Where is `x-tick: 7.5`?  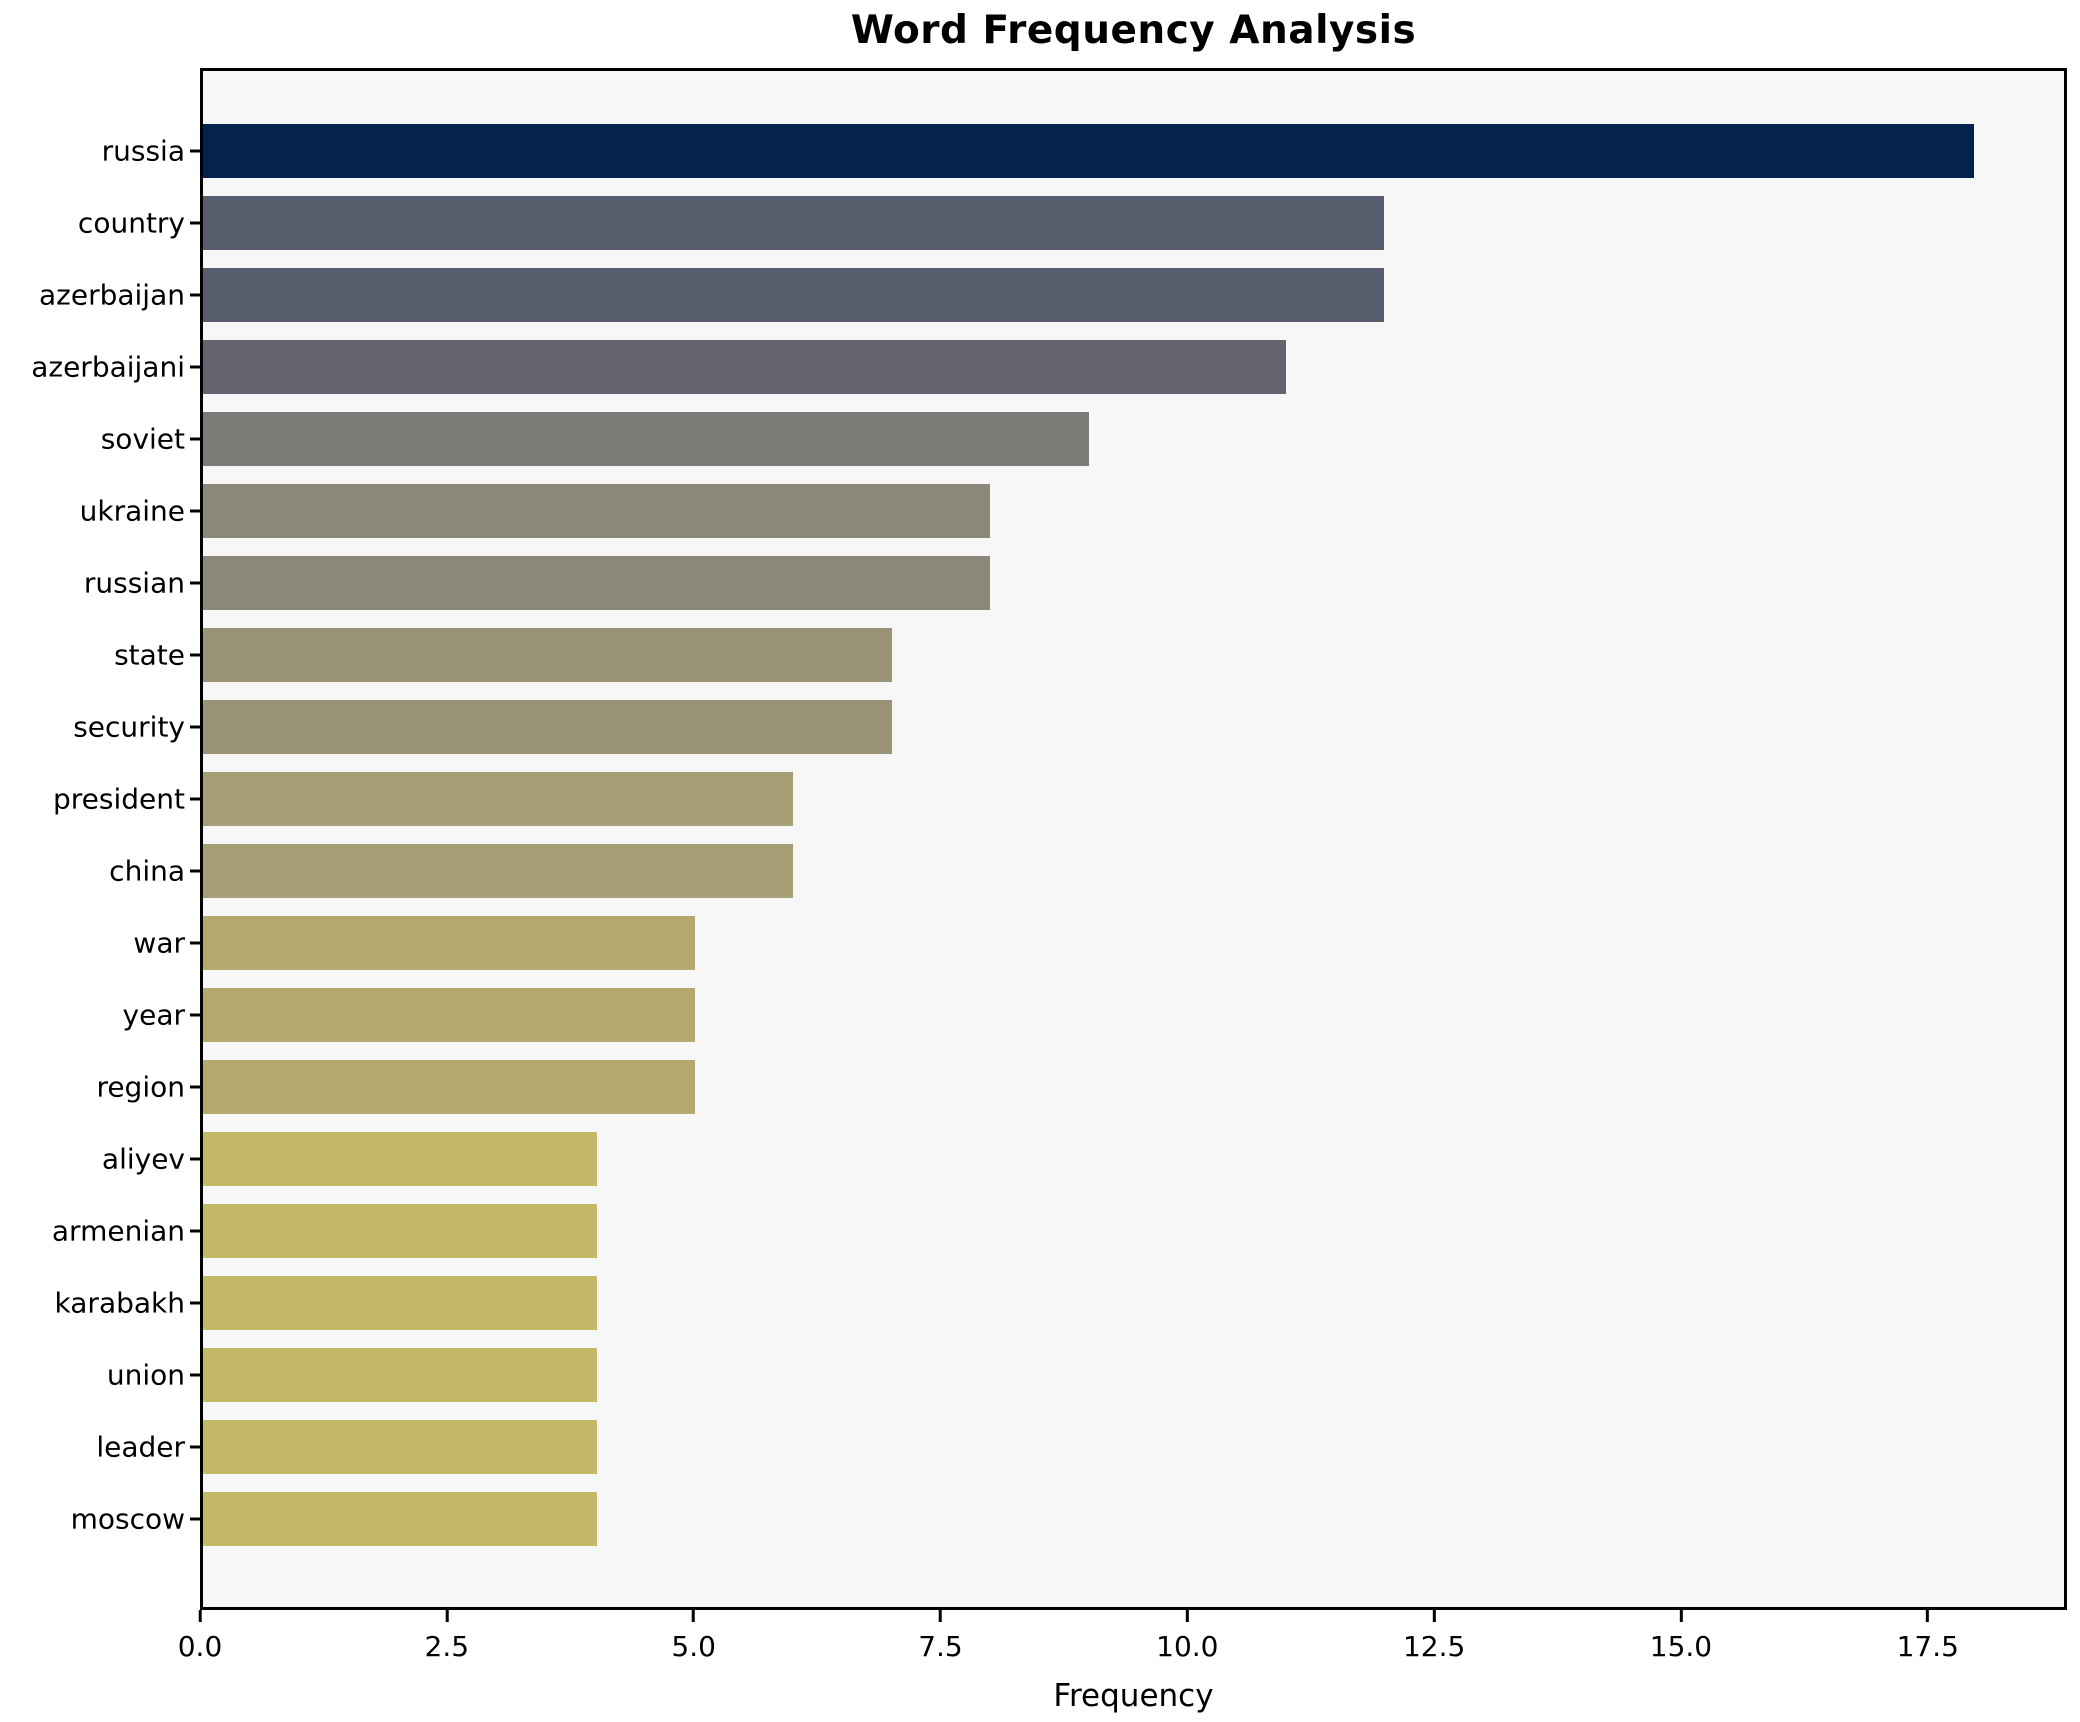
x-tick: 7.5 is located at coordinates (940, 1636).